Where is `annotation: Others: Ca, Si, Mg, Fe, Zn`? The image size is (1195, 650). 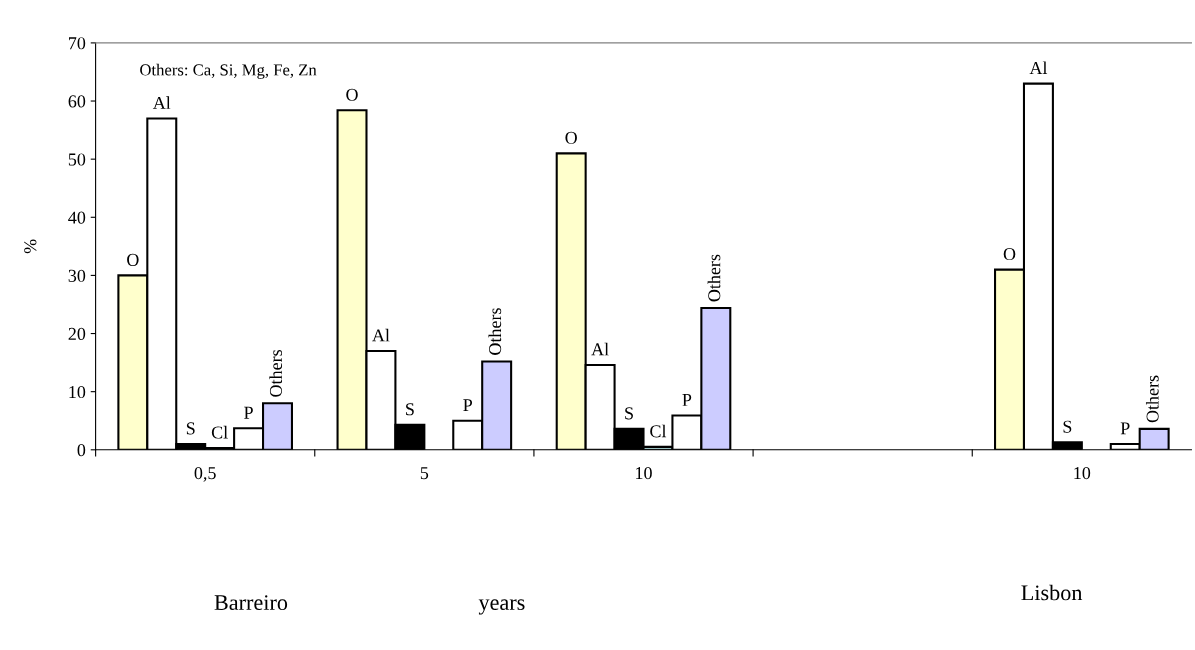
annotation: Others: Ca, Si, Mg, Fe, Zn is located at coordinates (228, 71).